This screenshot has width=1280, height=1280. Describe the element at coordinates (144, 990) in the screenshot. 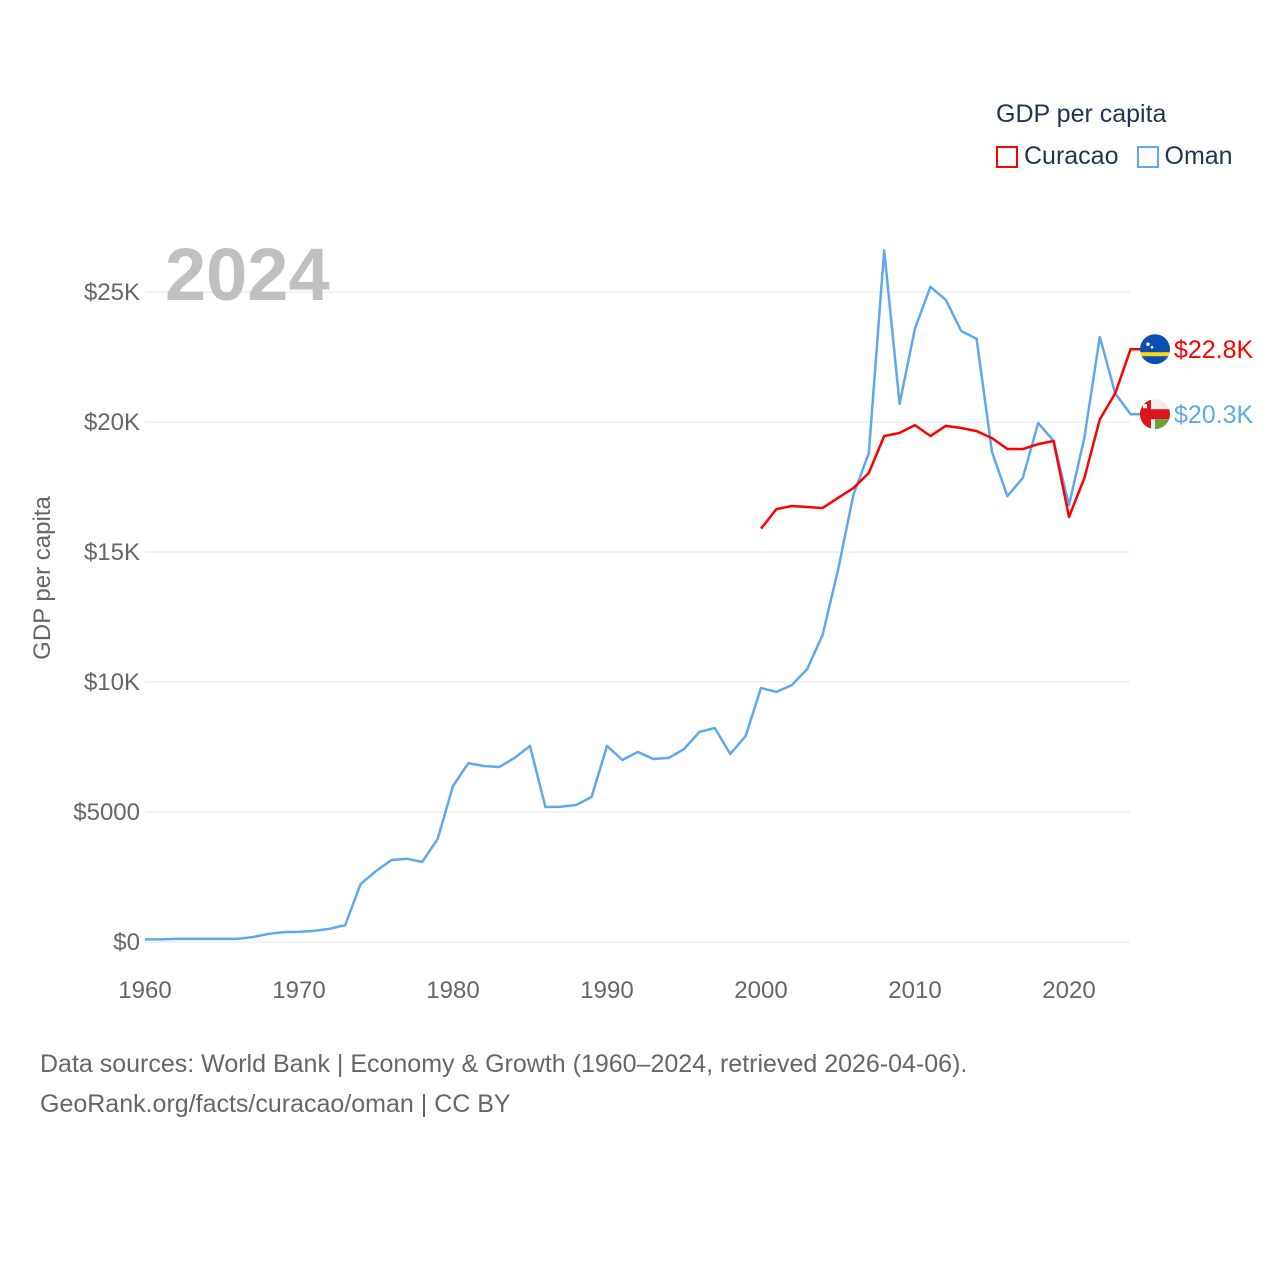

I see `x-tick-label: 1960` at that location.